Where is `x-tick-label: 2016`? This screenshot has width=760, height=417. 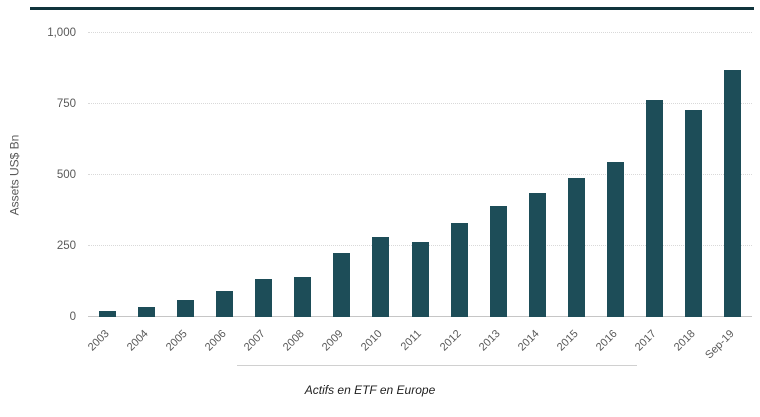 x-tick-label: 2016 is located at coordinates (606, 340).